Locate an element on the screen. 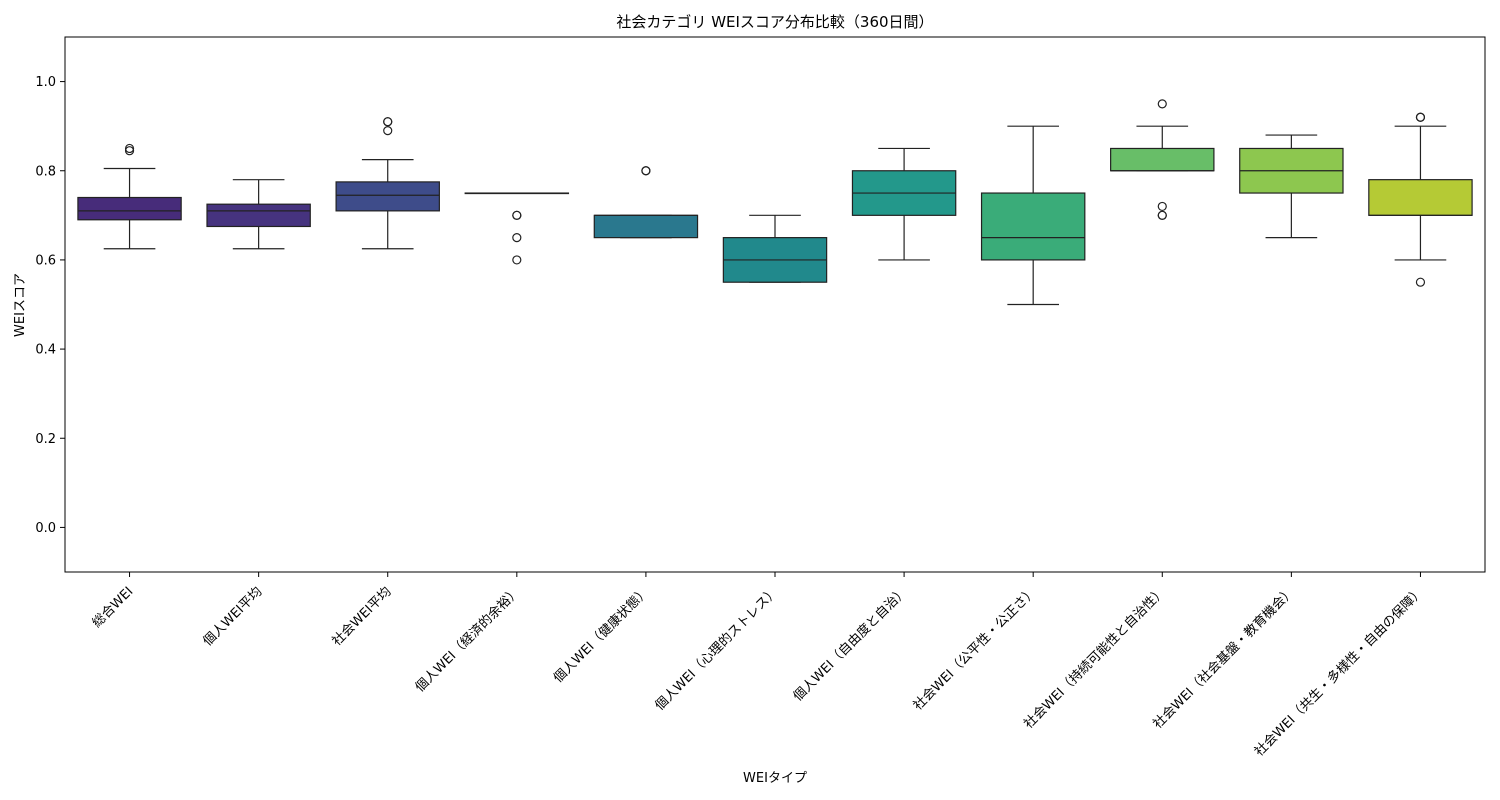 This screenshot has width=1500, height=800. x-tick-label: 個人WEI（健康状態） is located at coordinates (601, 635).